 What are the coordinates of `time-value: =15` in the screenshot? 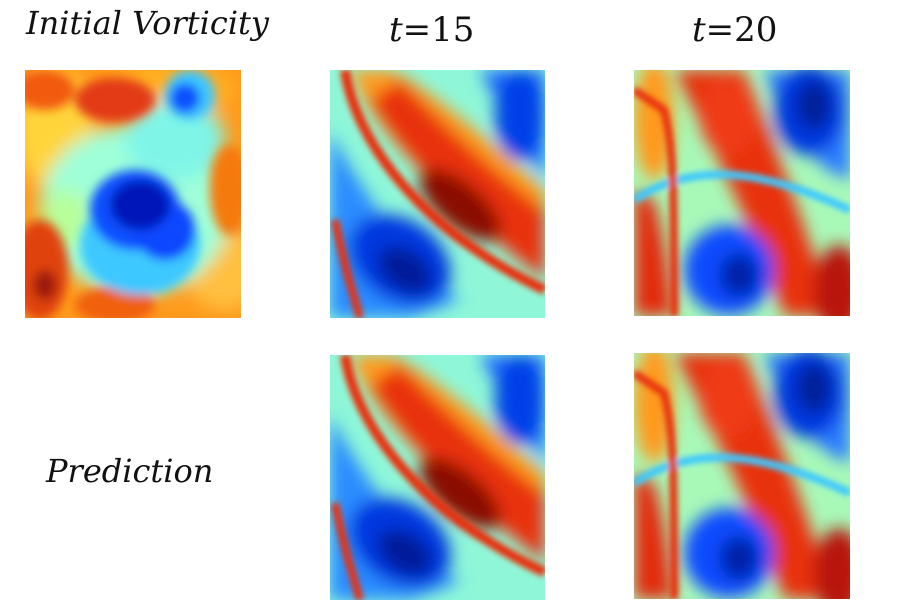 It's located at (438, 30).